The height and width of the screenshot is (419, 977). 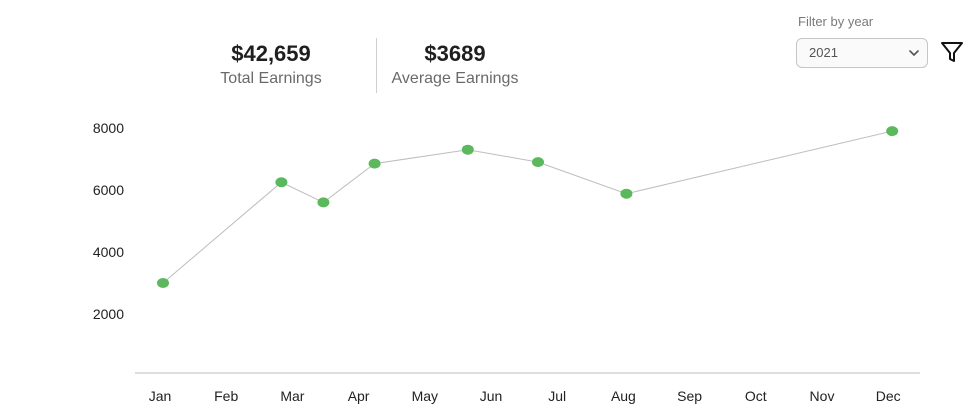 I want to click on x-tick-label: Mar, so click(x=292, y=396).